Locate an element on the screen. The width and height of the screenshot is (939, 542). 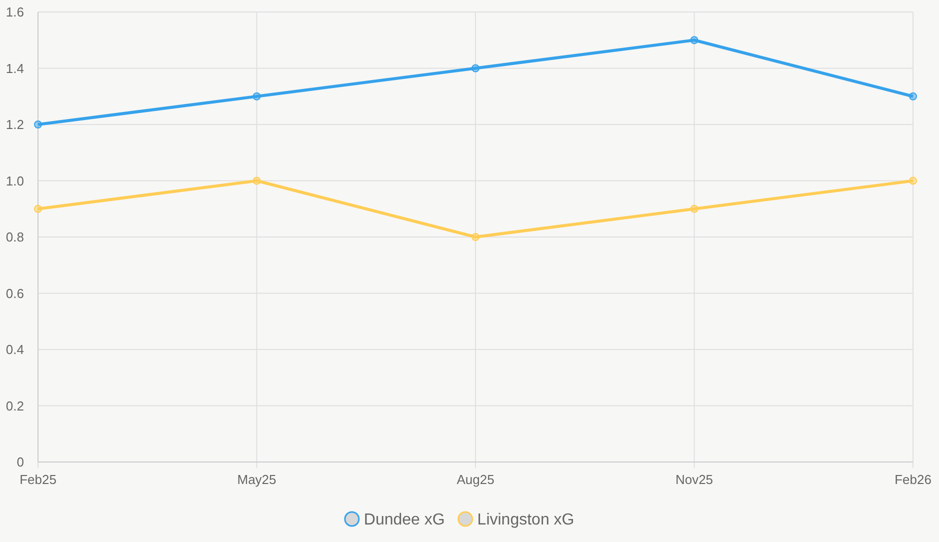
y-tick-label: 0 is located at coordinates (20, 462).